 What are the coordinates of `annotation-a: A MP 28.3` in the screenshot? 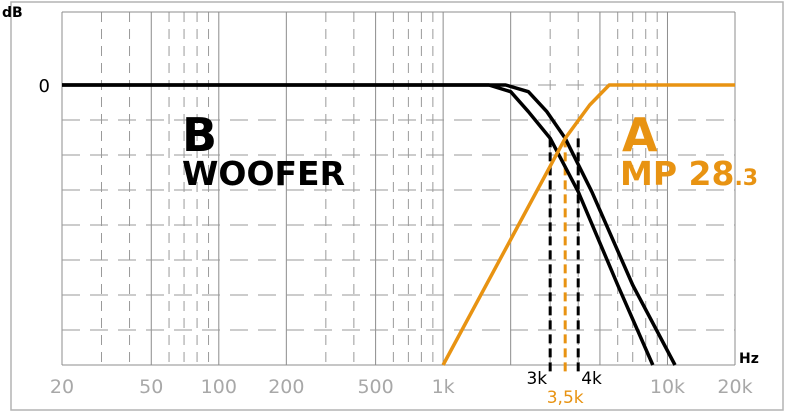 It's located at (689, 150).